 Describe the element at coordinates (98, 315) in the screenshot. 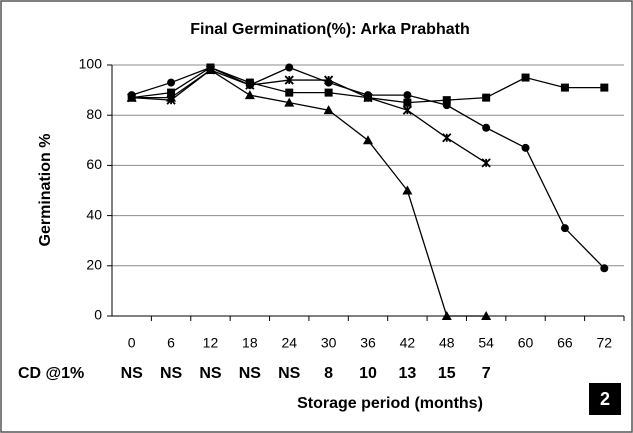

I see `y-tick-label: 0` at that location.